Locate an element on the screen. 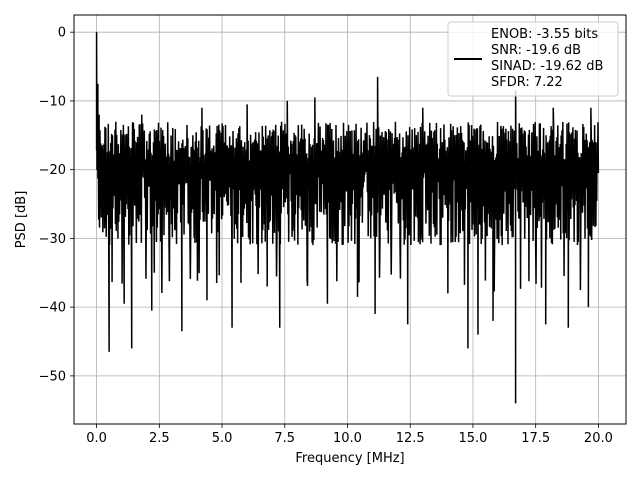 The height and width of the screenshot is (480, 640). x-tick-label: 20.0 is located at coordinates (598, 438).